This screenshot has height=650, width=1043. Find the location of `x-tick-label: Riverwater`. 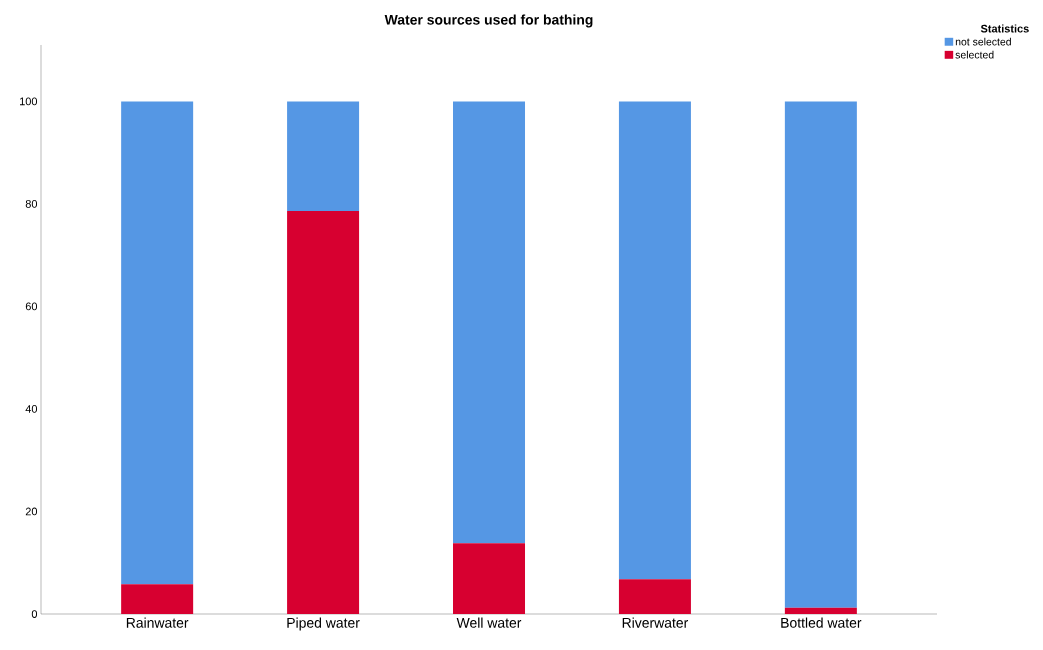

x-tick-label: Riverwater is located at coordinates (655, 622).